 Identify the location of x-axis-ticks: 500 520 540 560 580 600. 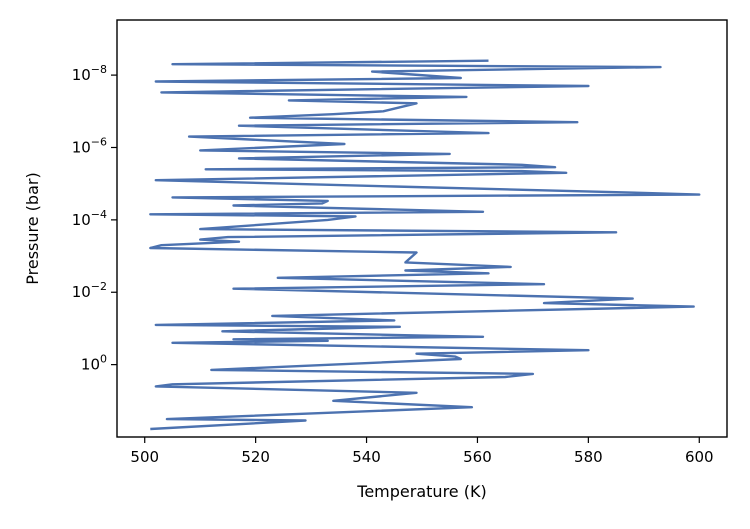
(422, 451).